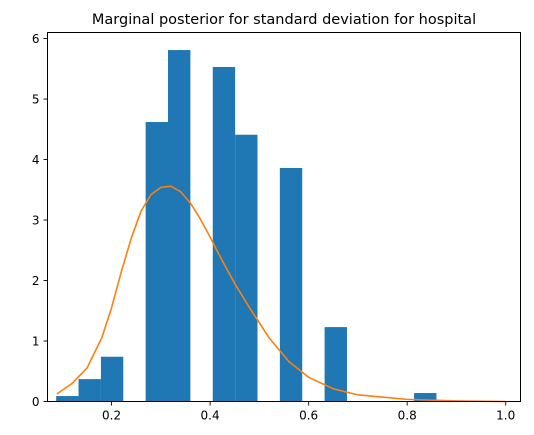 This screenshot has width=534, height=435. Describe the element at coordinates (36, 99) in the screenshot. I see `y-tick-label: 5` at that location.